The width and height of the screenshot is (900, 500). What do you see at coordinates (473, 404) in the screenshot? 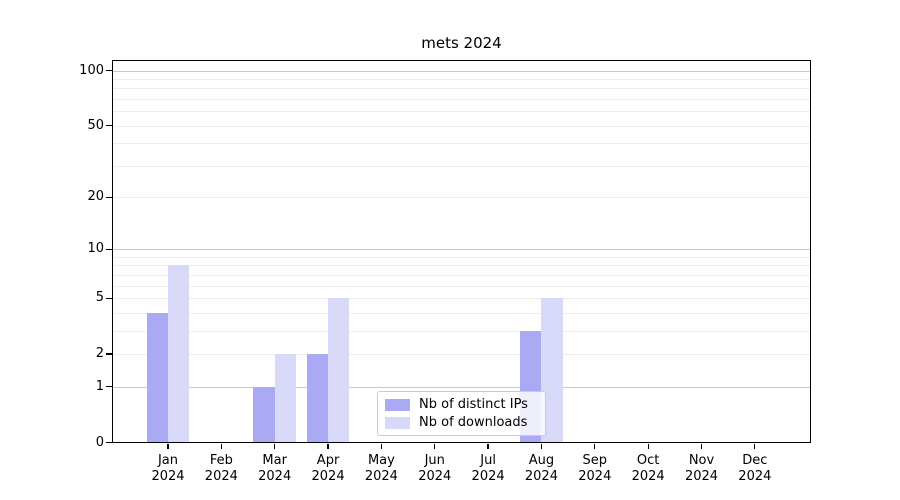
I see `legend-label-distinct-ips: Nb of distinct IPs` at bounding box center [473, 404].